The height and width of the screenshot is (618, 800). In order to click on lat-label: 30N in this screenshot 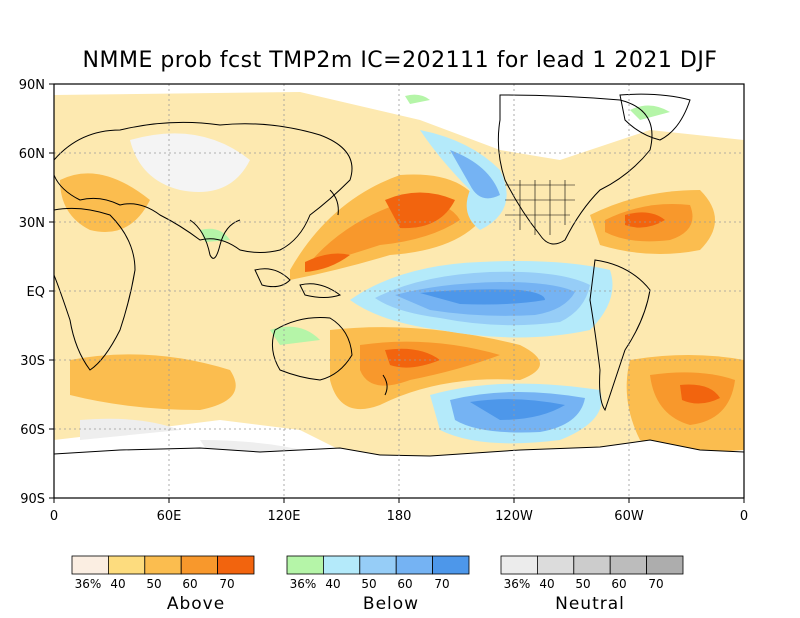, I will do `click(32, 223)`.